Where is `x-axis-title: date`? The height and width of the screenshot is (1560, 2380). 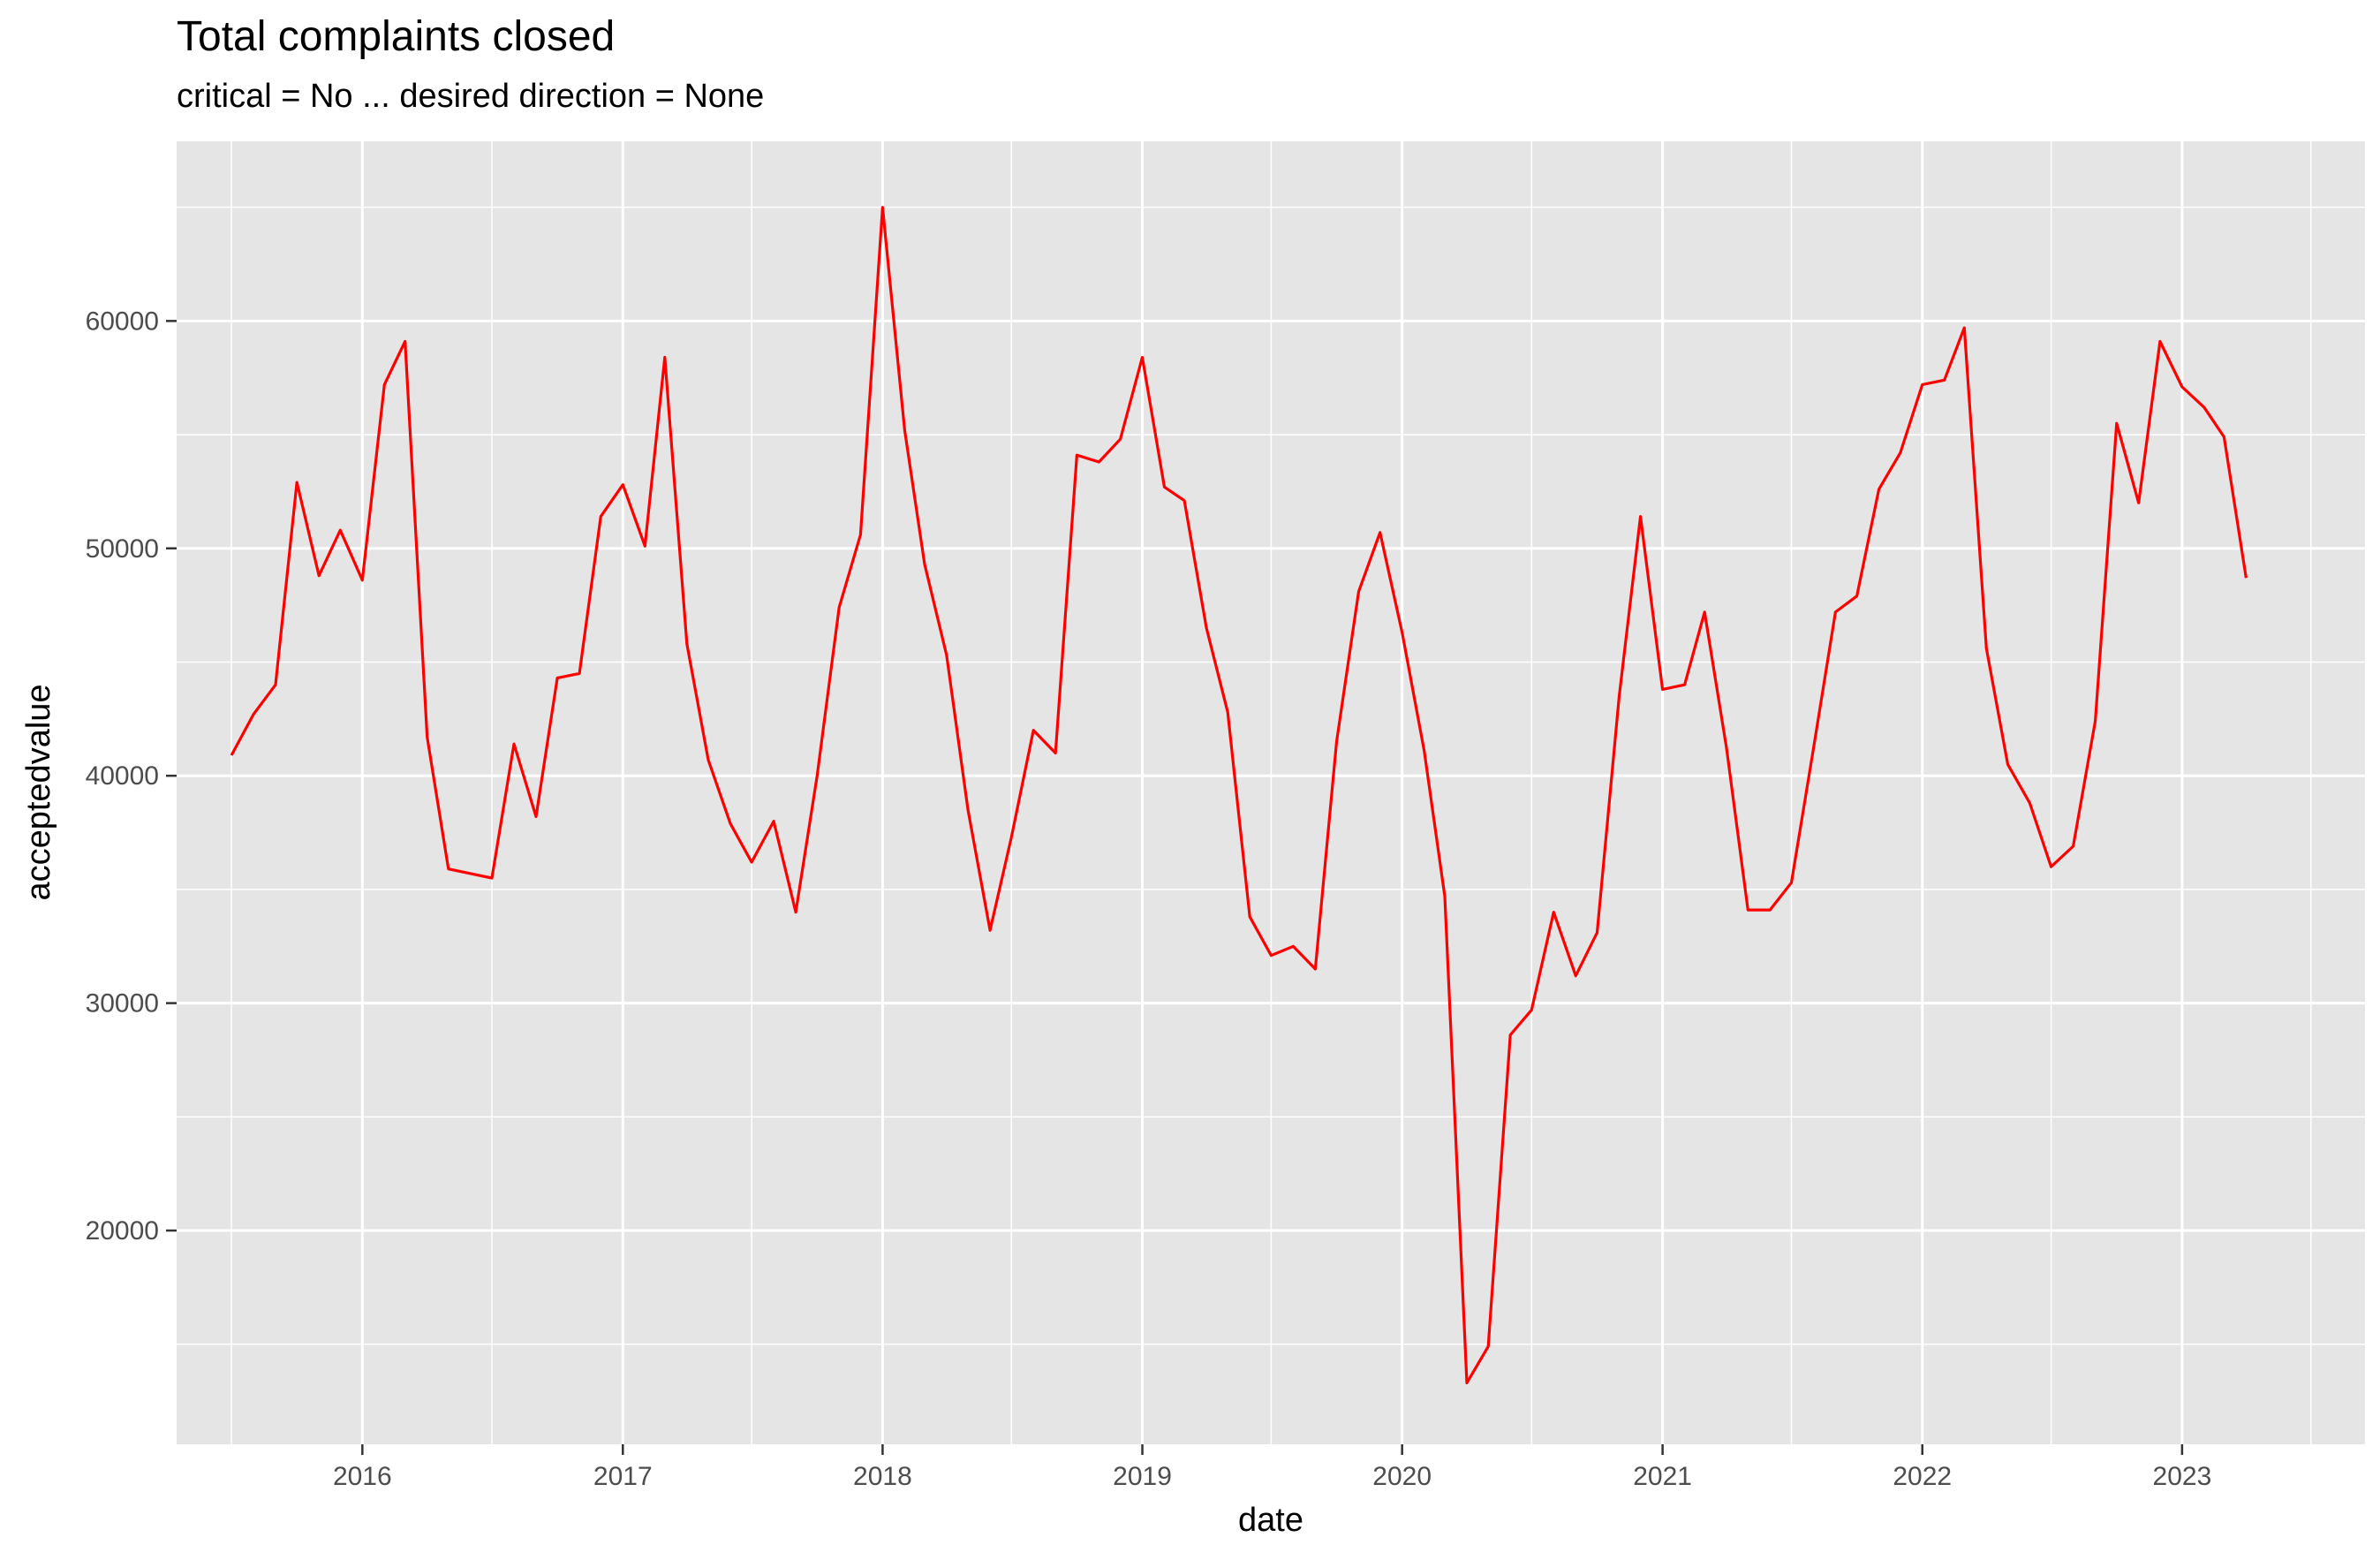
x-axis-title: date is located at coordinates (1270, 1520).